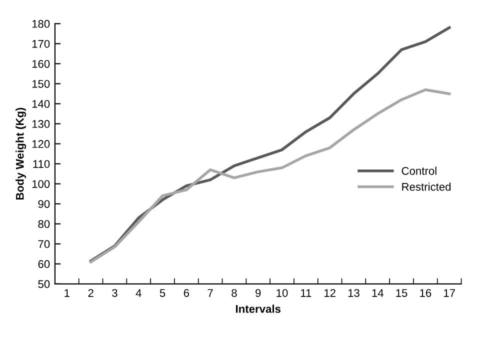  What do you see at coordinates (139, 293) in the screenshot?
I see `x-tick-label: 4` at bounding box center [139, 293].